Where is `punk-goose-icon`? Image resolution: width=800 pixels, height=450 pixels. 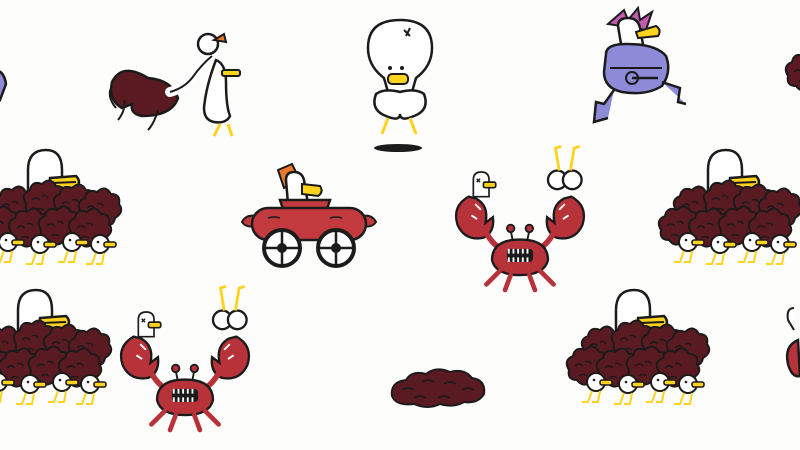 punk-goose-icon is located at coordinates (639, 64).